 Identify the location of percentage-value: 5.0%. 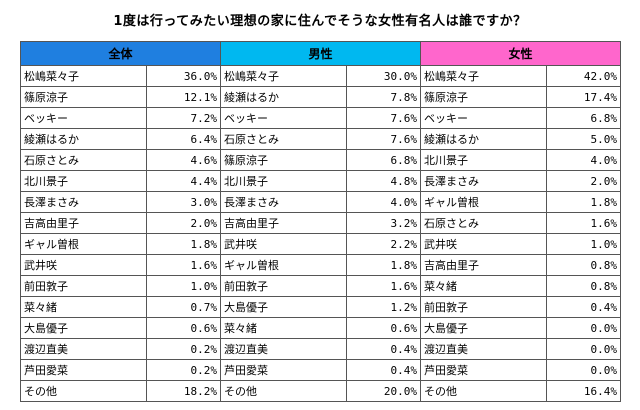
(583, 139).